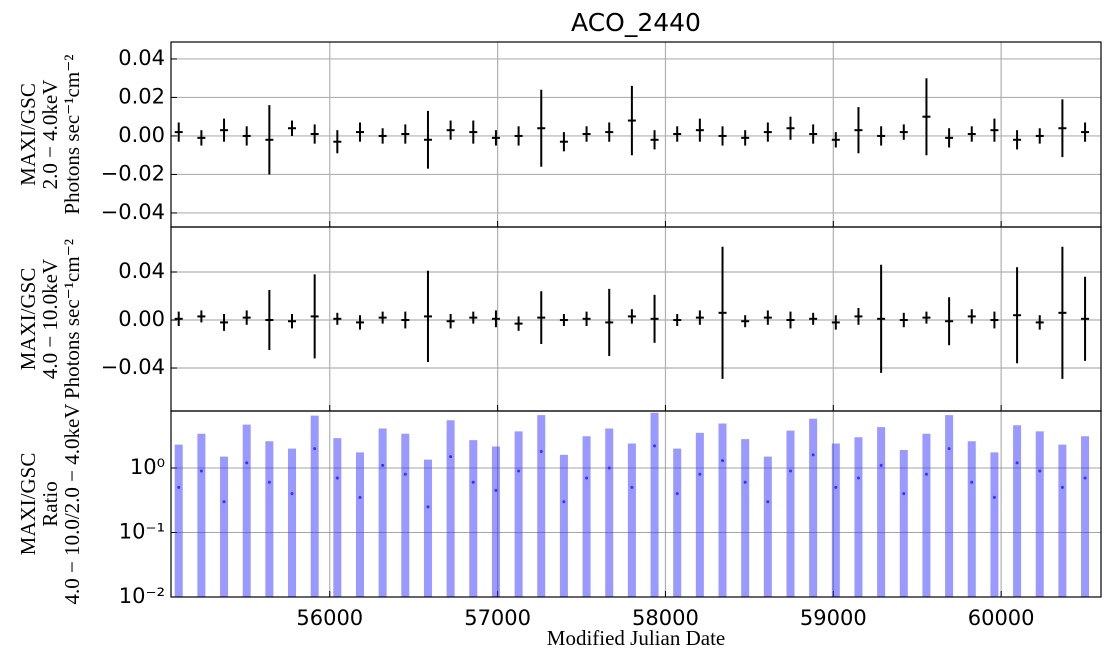 The height and width of the screenshot is (663, 1112). What do you see at coordinates (72, 503) in the screenshot?
I see `y-axis-label: 4.0 − 10.0/2.0 − 4.0keV` at bounding box center [72, 503].